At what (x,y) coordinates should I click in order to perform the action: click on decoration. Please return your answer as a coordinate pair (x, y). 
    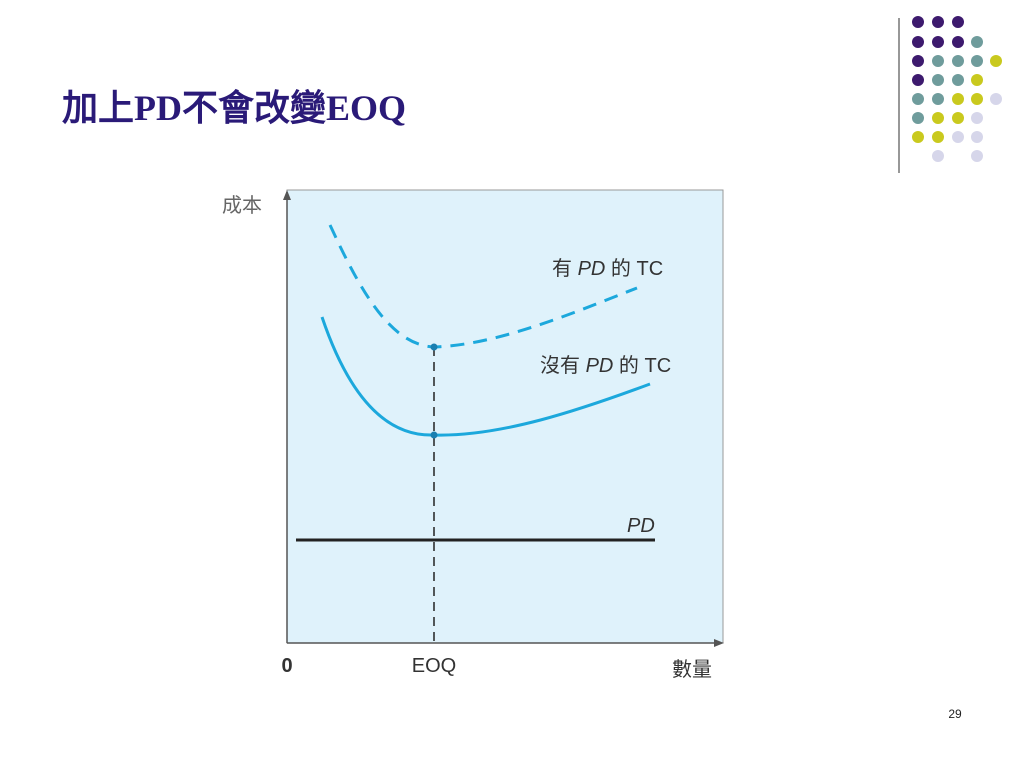
    Looking at the image, I should click on (950, 94).